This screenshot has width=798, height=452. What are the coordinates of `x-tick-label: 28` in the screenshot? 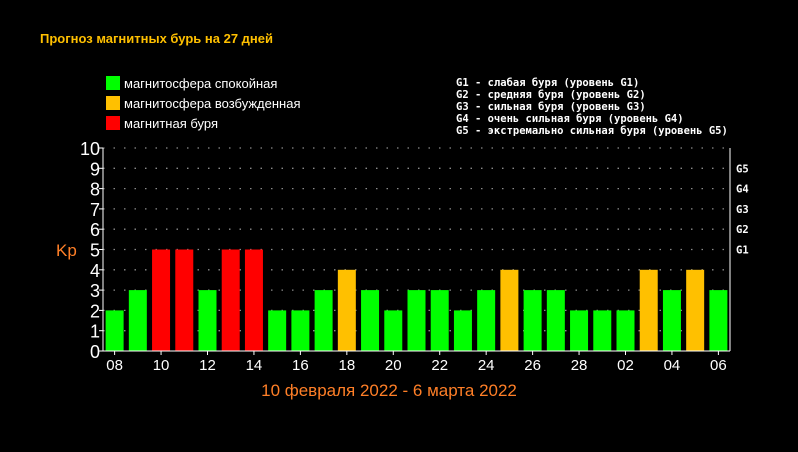 It's located at (579, 365).